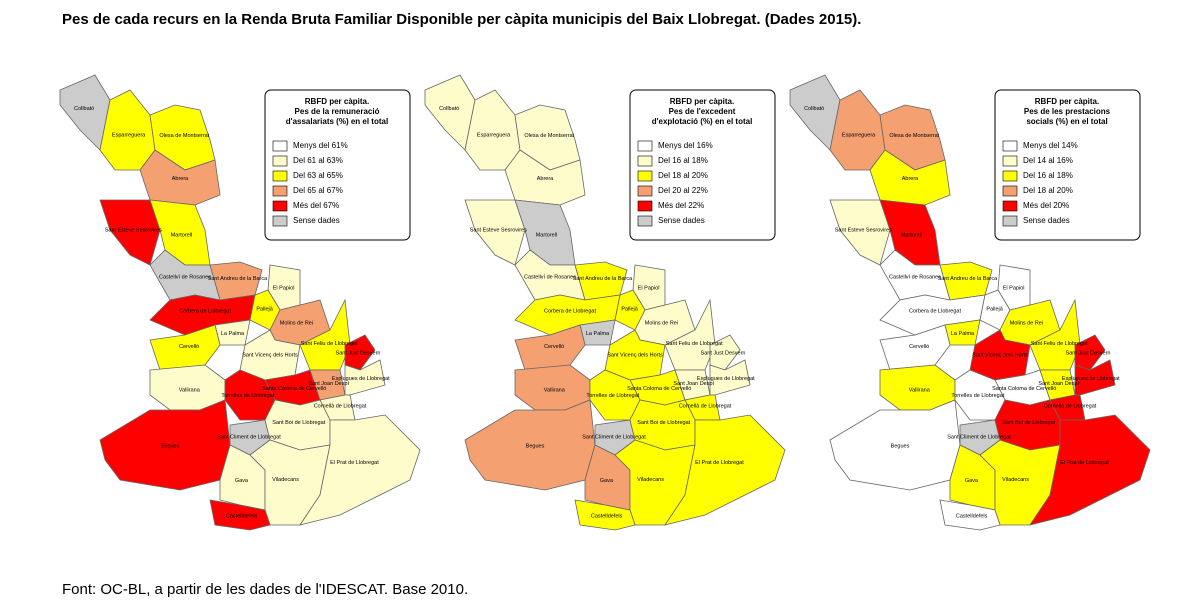  I want to click on legend-label: Més del 67%, so click(316, 205).